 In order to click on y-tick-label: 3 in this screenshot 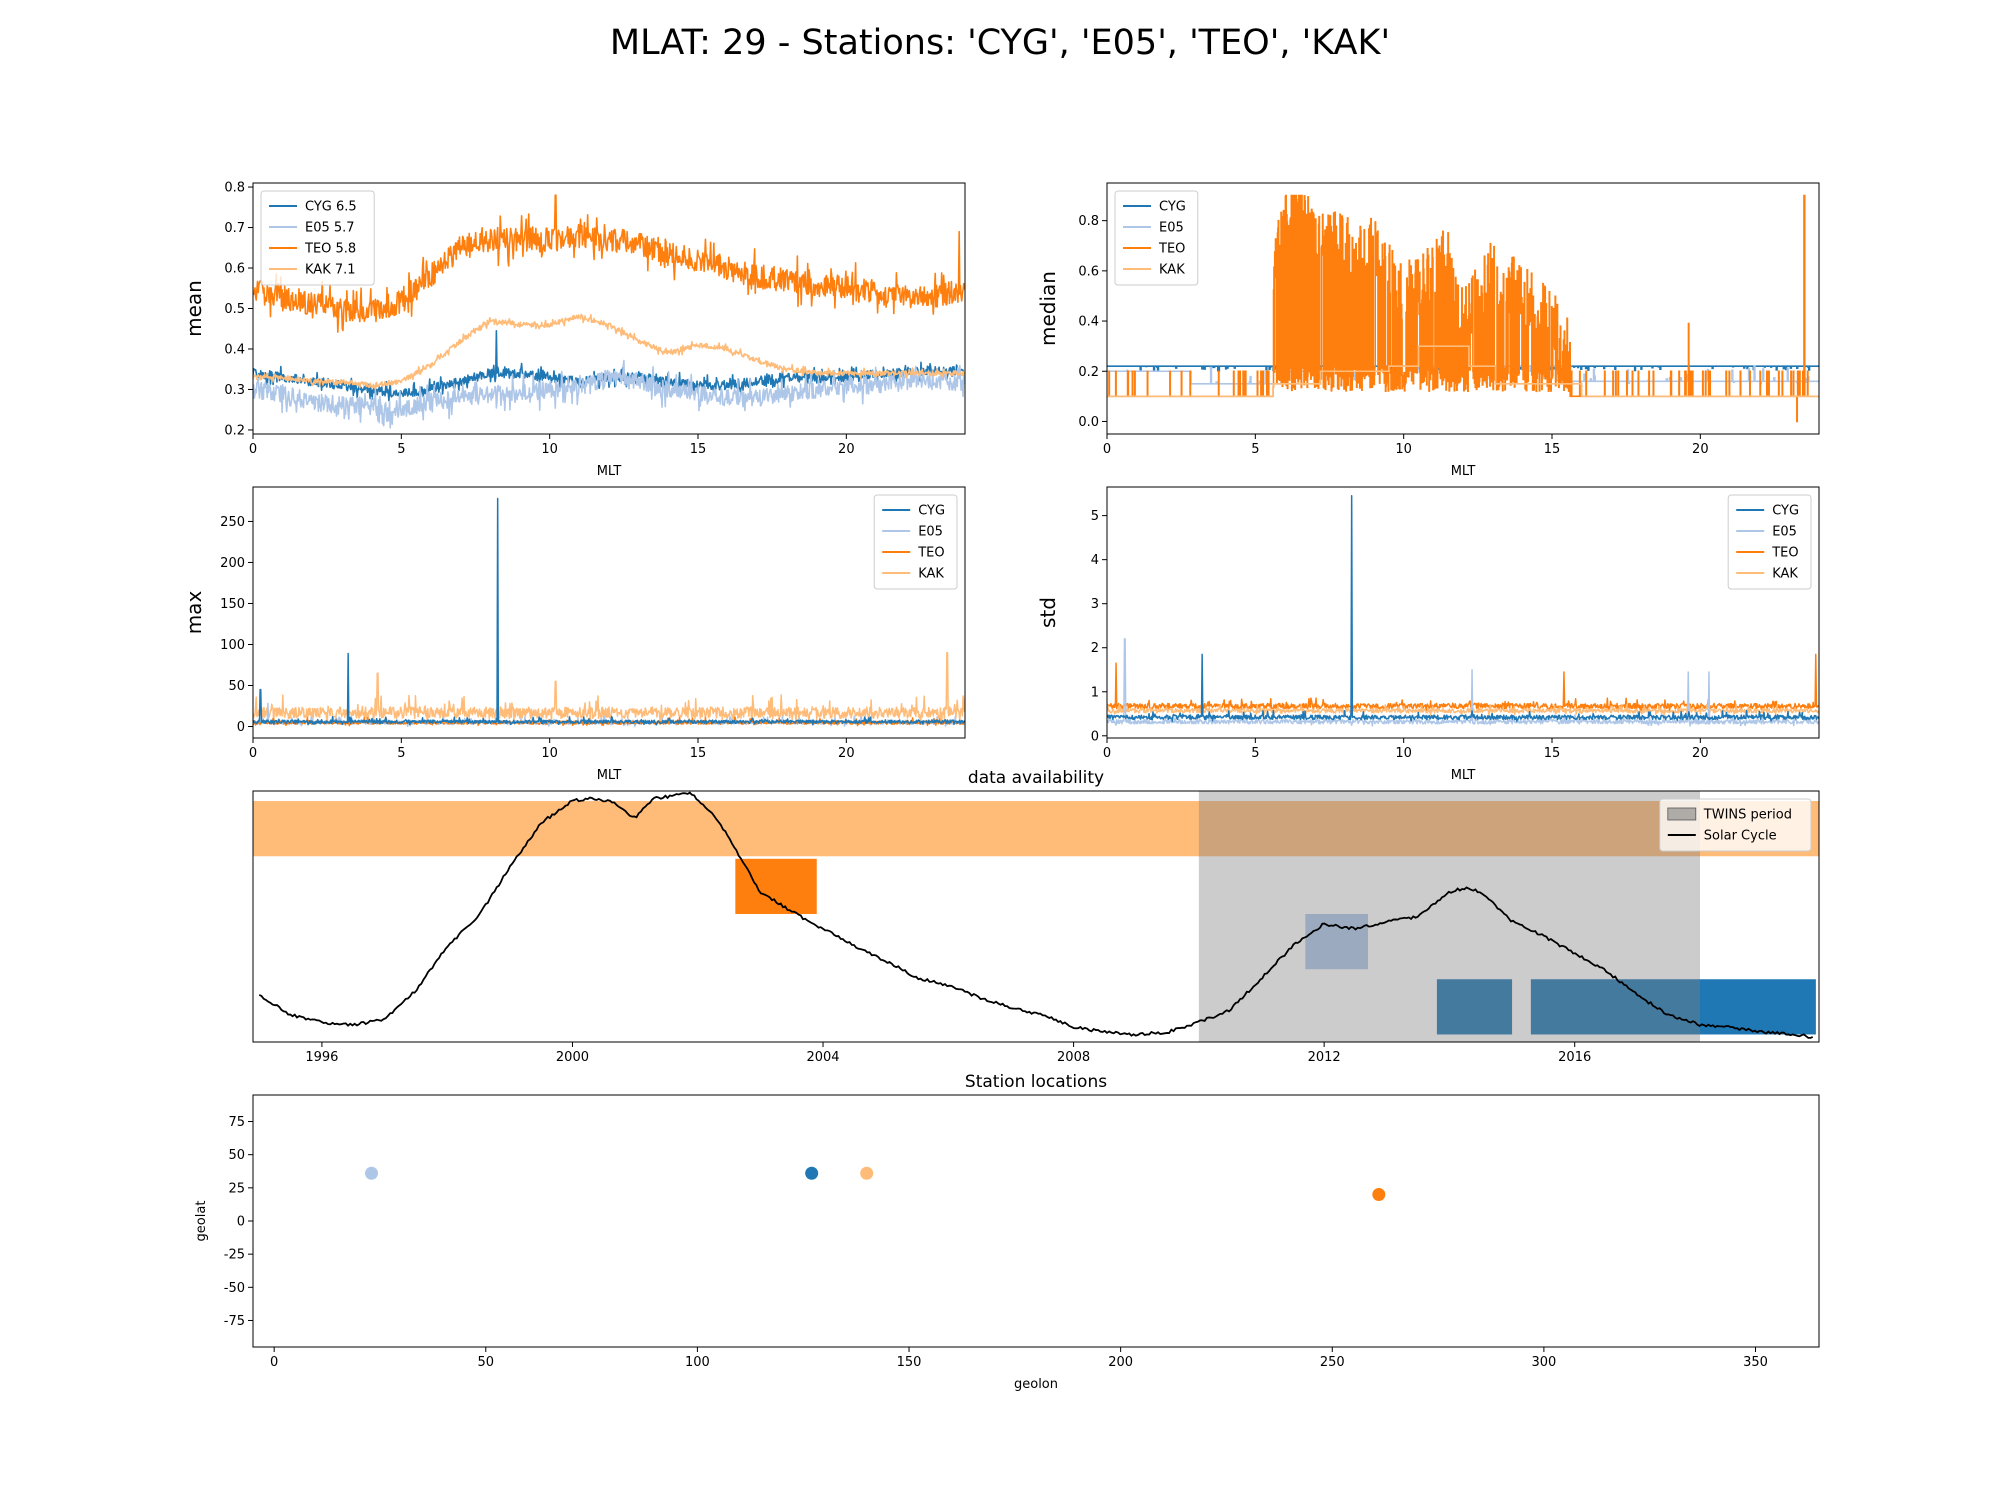, I will do `click(1095, 604)`.